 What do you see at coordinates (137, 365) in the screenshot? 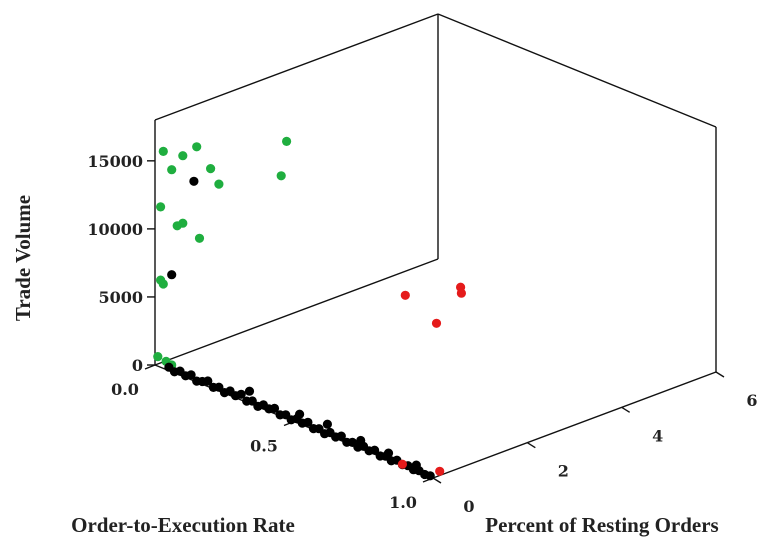
I see `z-tick-label: 0` at bounding box center [137, 365].